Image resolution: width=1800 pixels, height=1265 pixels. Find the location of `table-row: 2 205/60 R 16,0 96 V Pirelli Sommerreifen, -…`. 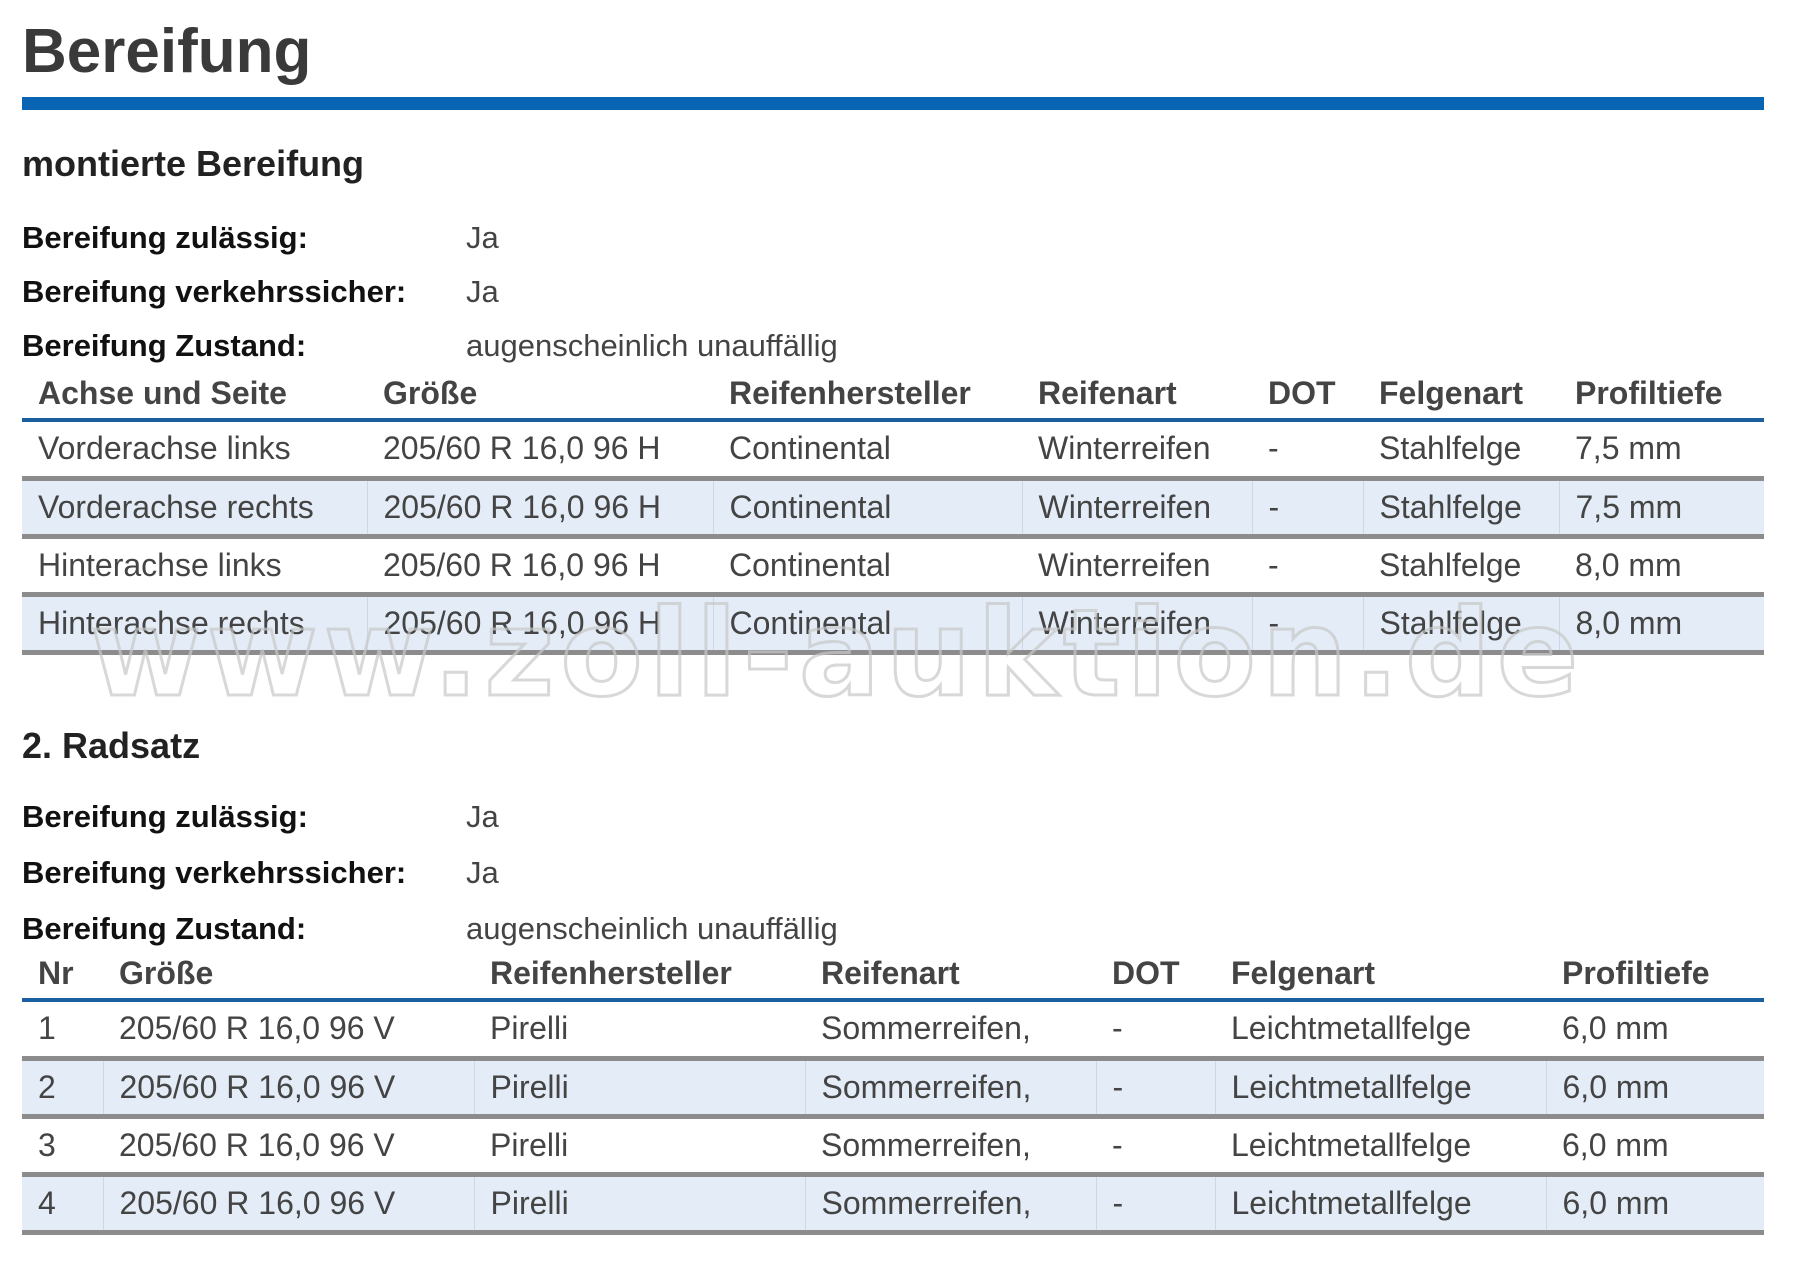

table-row: 2 205/60 R 16,0 96 V Pirelli Sommerreifen, -… is located at coordinates (893, 1088).